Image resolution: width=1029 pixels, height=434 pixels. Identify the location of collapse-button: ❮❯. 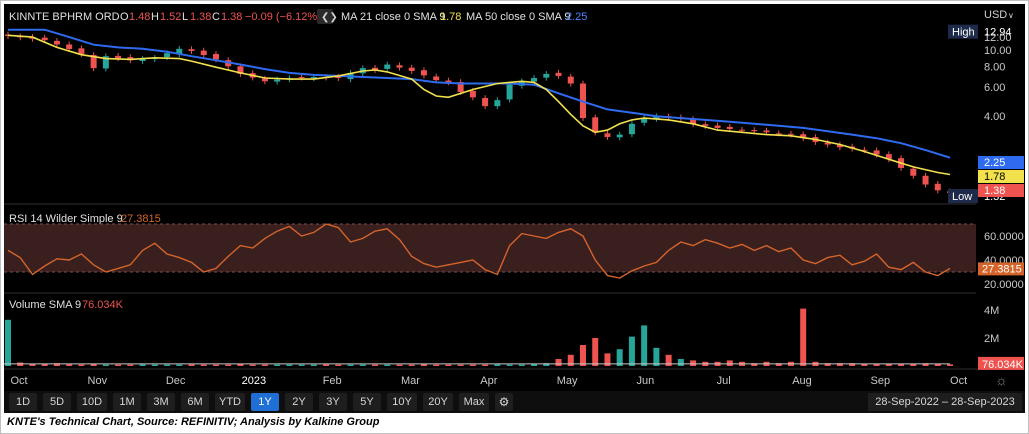
(327, 16).